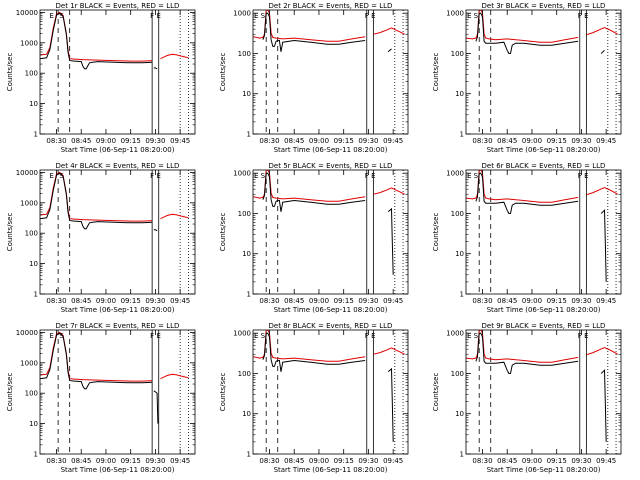  I want to click on panel-title: Det 3r BLACK = Events, RED = LLD, so click(544, 6).